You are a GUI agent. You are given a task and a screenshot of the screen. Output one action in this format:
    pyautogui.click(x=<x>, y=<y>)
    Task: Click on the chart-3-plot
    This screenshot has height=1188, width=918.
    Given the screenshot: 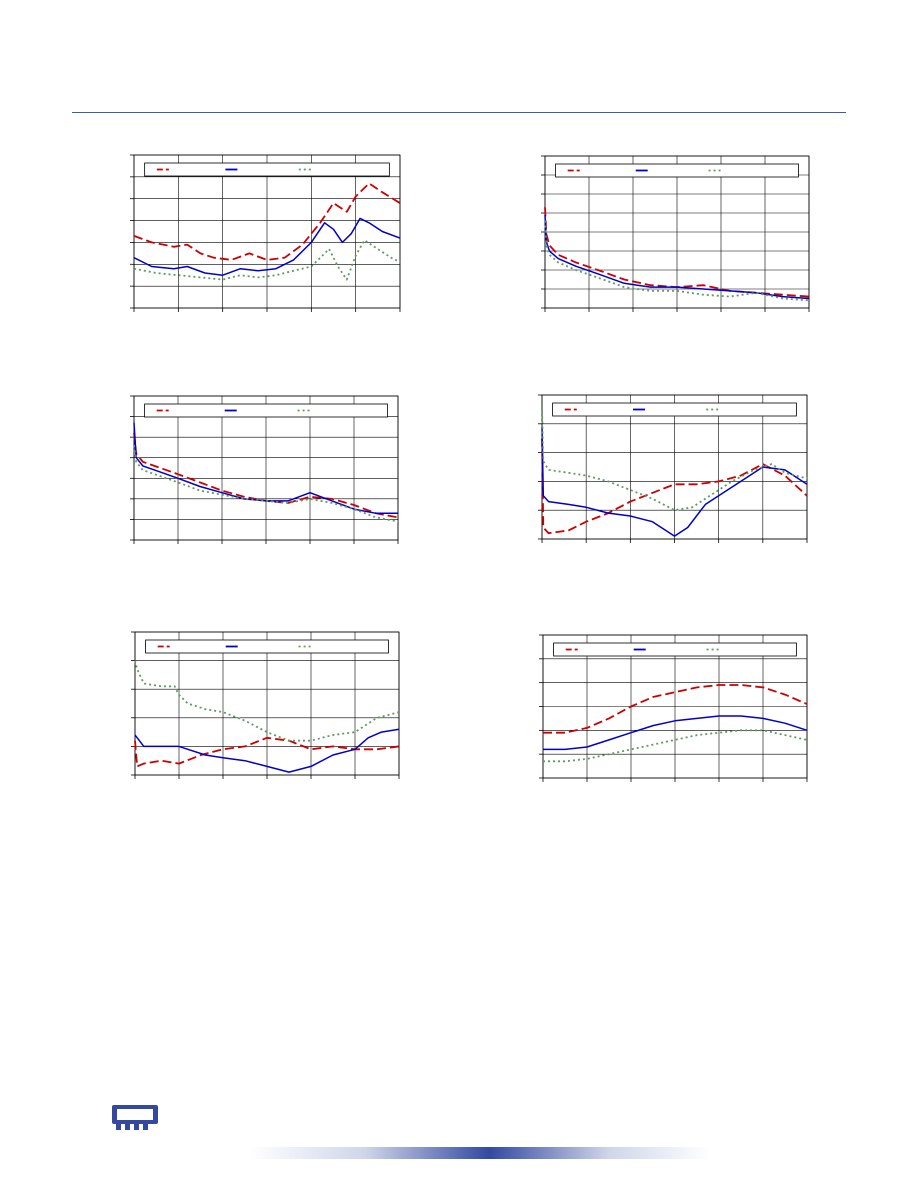 What is the action you would take?
    pyautogui.click(x=264, y=469)
    